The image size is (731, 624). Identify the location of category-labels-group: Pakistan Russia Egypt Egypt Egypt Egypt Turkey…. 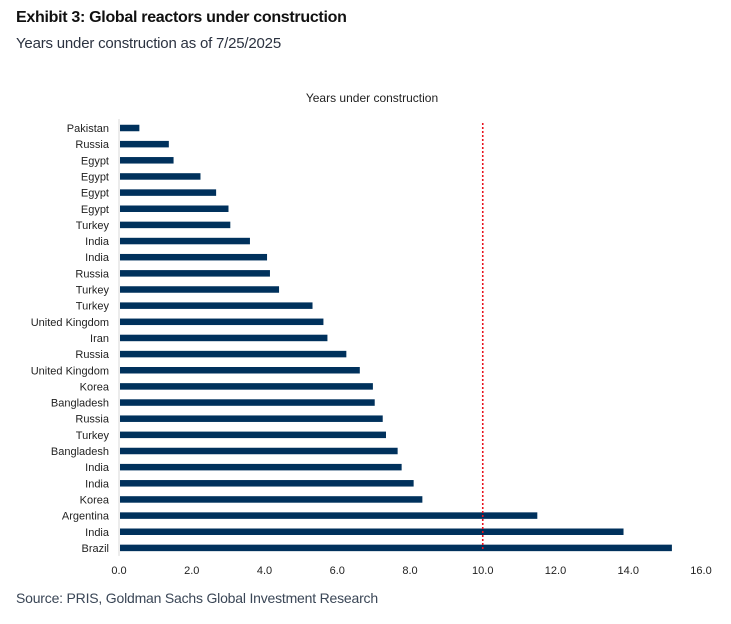
(70, 339).